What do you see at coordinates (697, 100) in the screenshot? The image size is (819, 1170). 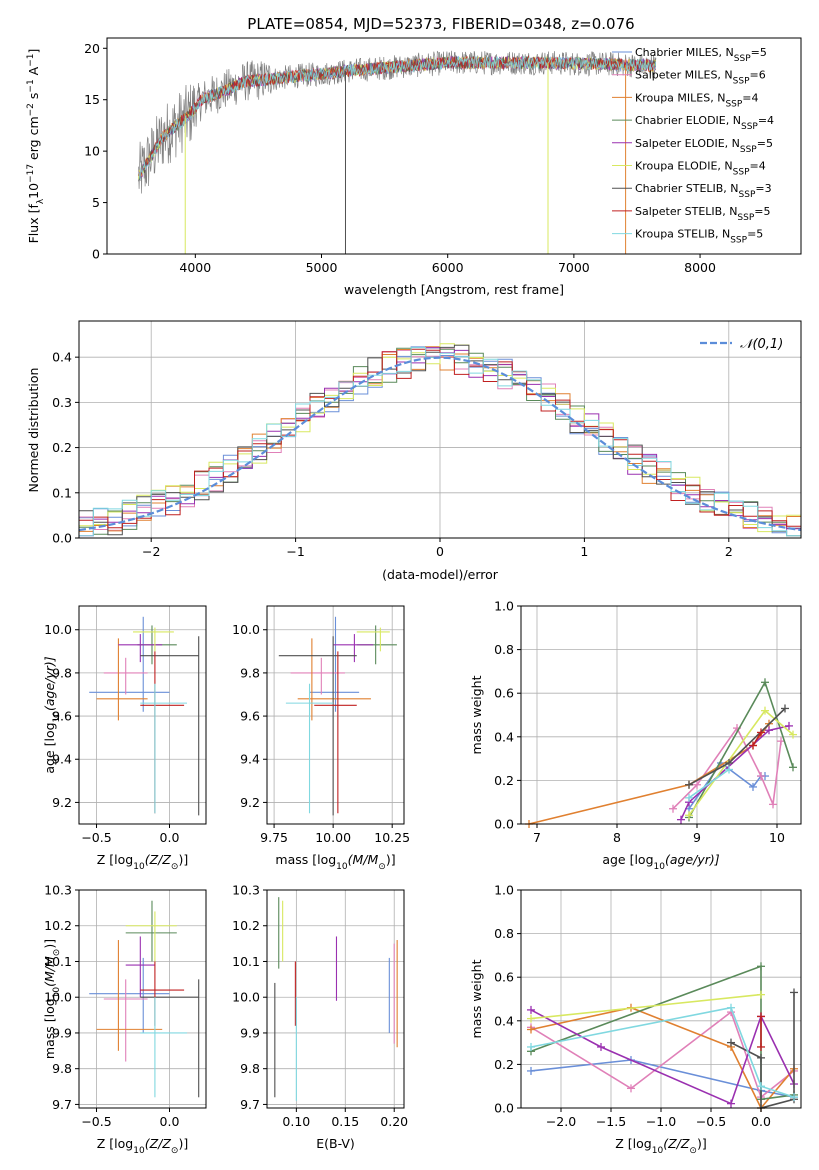 I see `legend-entry: Kroupa MILES, NSSP=4` at bounding box center [697, 100].